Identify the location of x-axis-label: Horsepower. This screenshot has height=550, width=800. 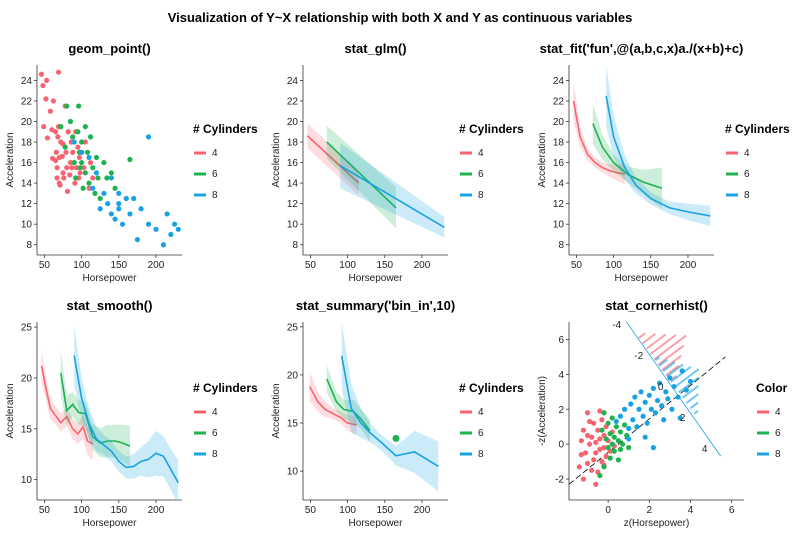
(376, 278).